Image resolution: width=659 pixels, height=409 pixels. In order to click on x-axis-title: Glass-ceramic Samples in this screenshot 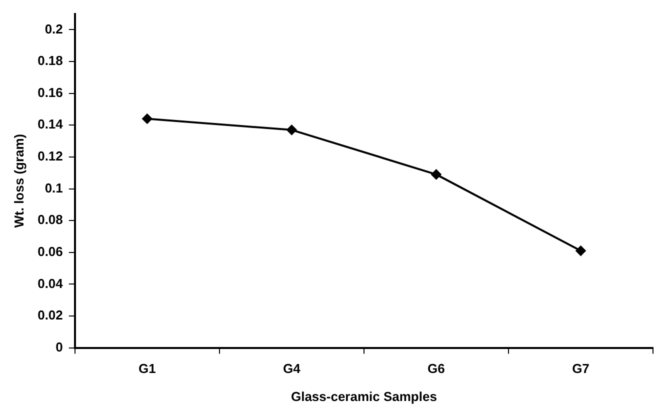, I will do `click(363, 396)`.